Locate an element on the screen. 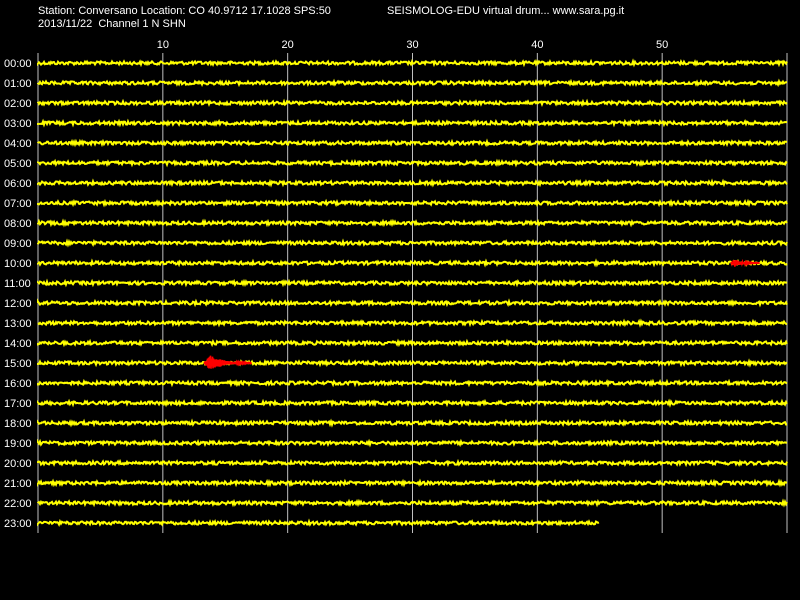 This screenshot has height=600, width=800. row-label-0500: 05:00 is located at coordinates (18, 164).